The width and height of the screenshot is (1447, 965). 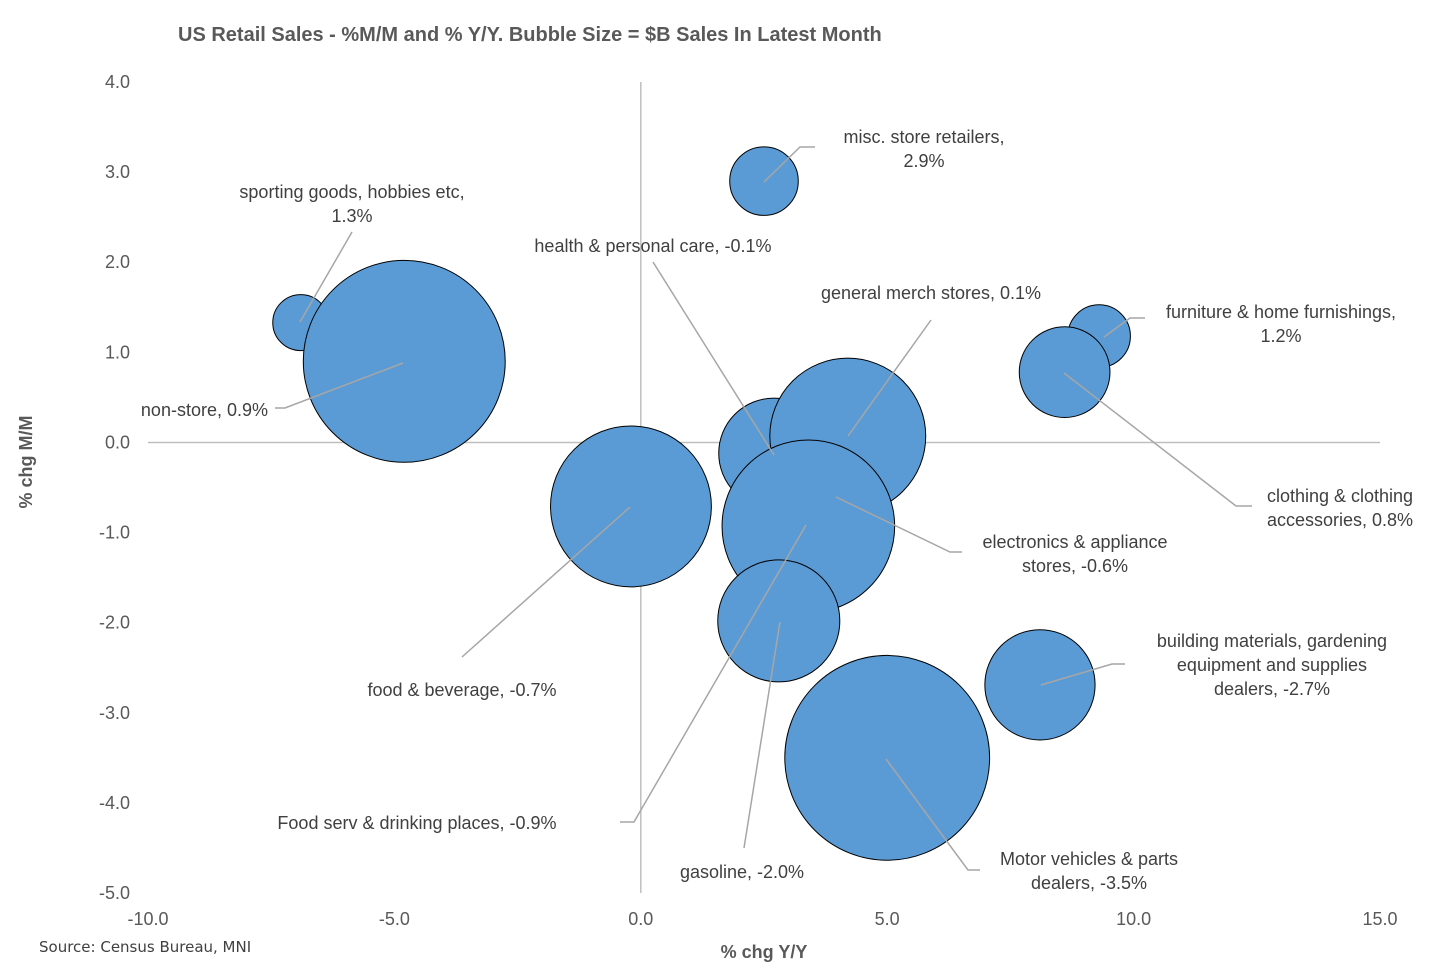 What do you see at coordinates (117, 262) in the screenshot?
I see `y-tick-label: 2.0` at bounding box center [117, 262].